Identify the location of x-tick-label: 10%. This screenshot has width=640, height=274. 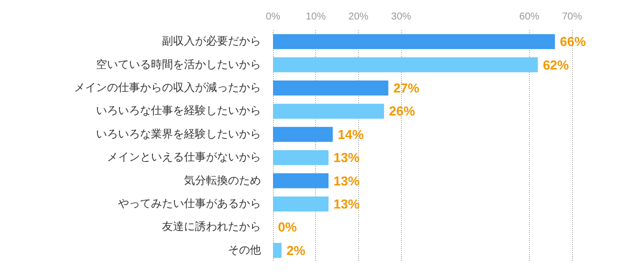
(316, 17).